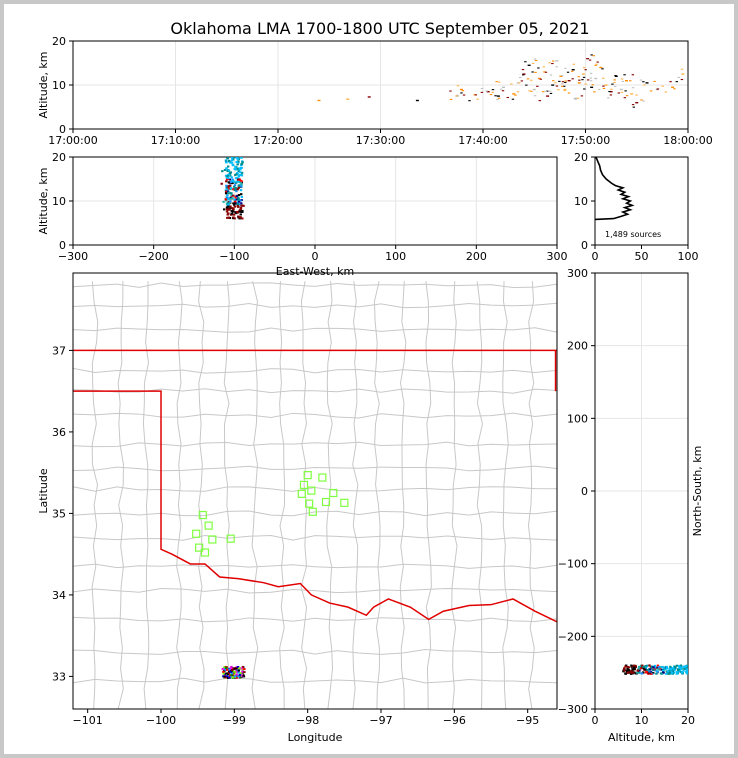 This screenshot has height=758, width=738. Describe the element at coordinates (615, 189) in the screenshot. I see `altitude-profile-line` at that location.